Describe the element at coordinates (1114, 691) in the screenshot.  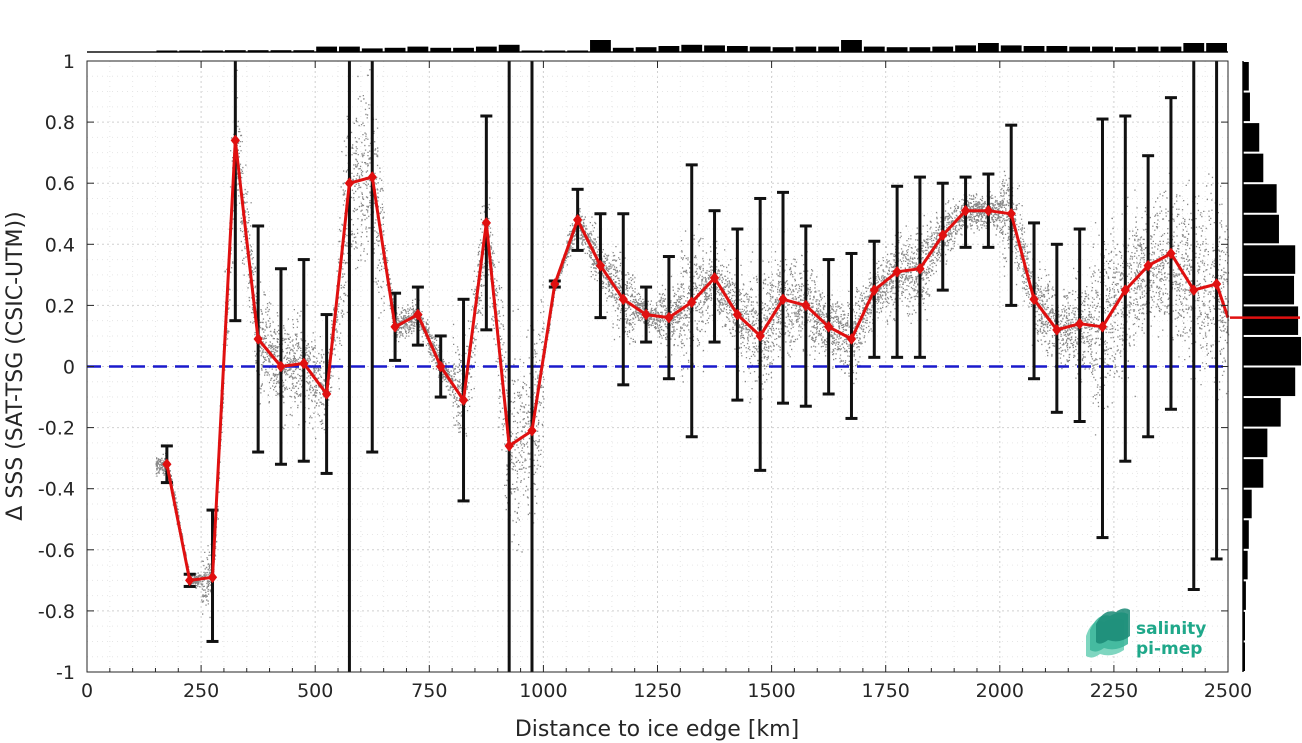
I see `x-tick-label: 2250` at that location.